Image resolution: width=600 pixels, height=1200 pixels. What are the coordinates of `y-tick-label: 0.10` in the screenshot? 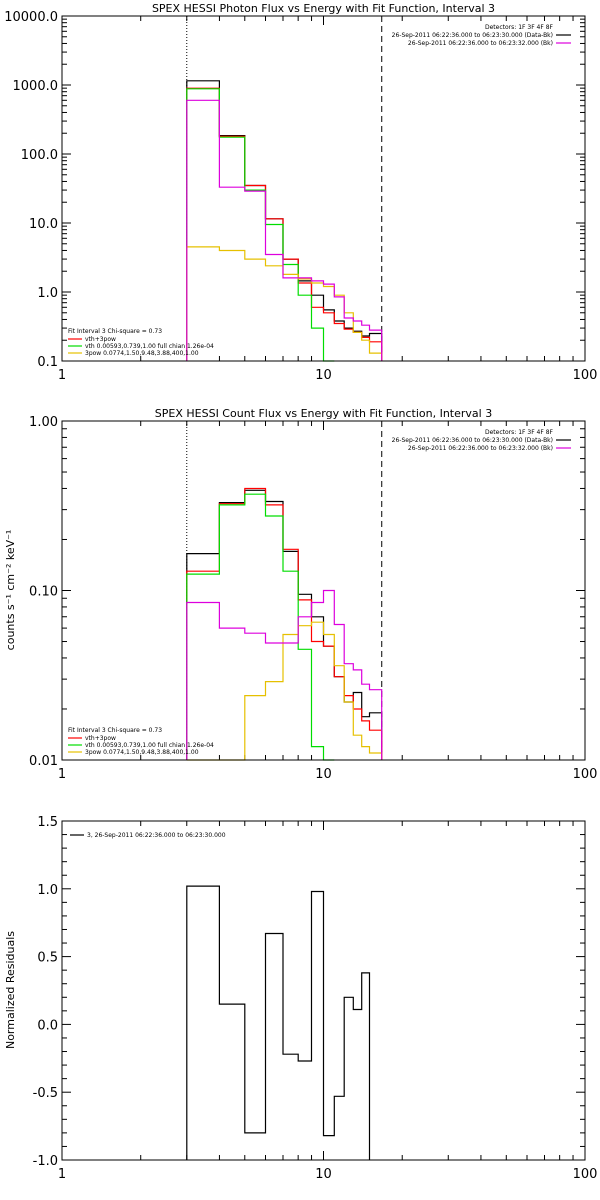 It's located at (43, 592).